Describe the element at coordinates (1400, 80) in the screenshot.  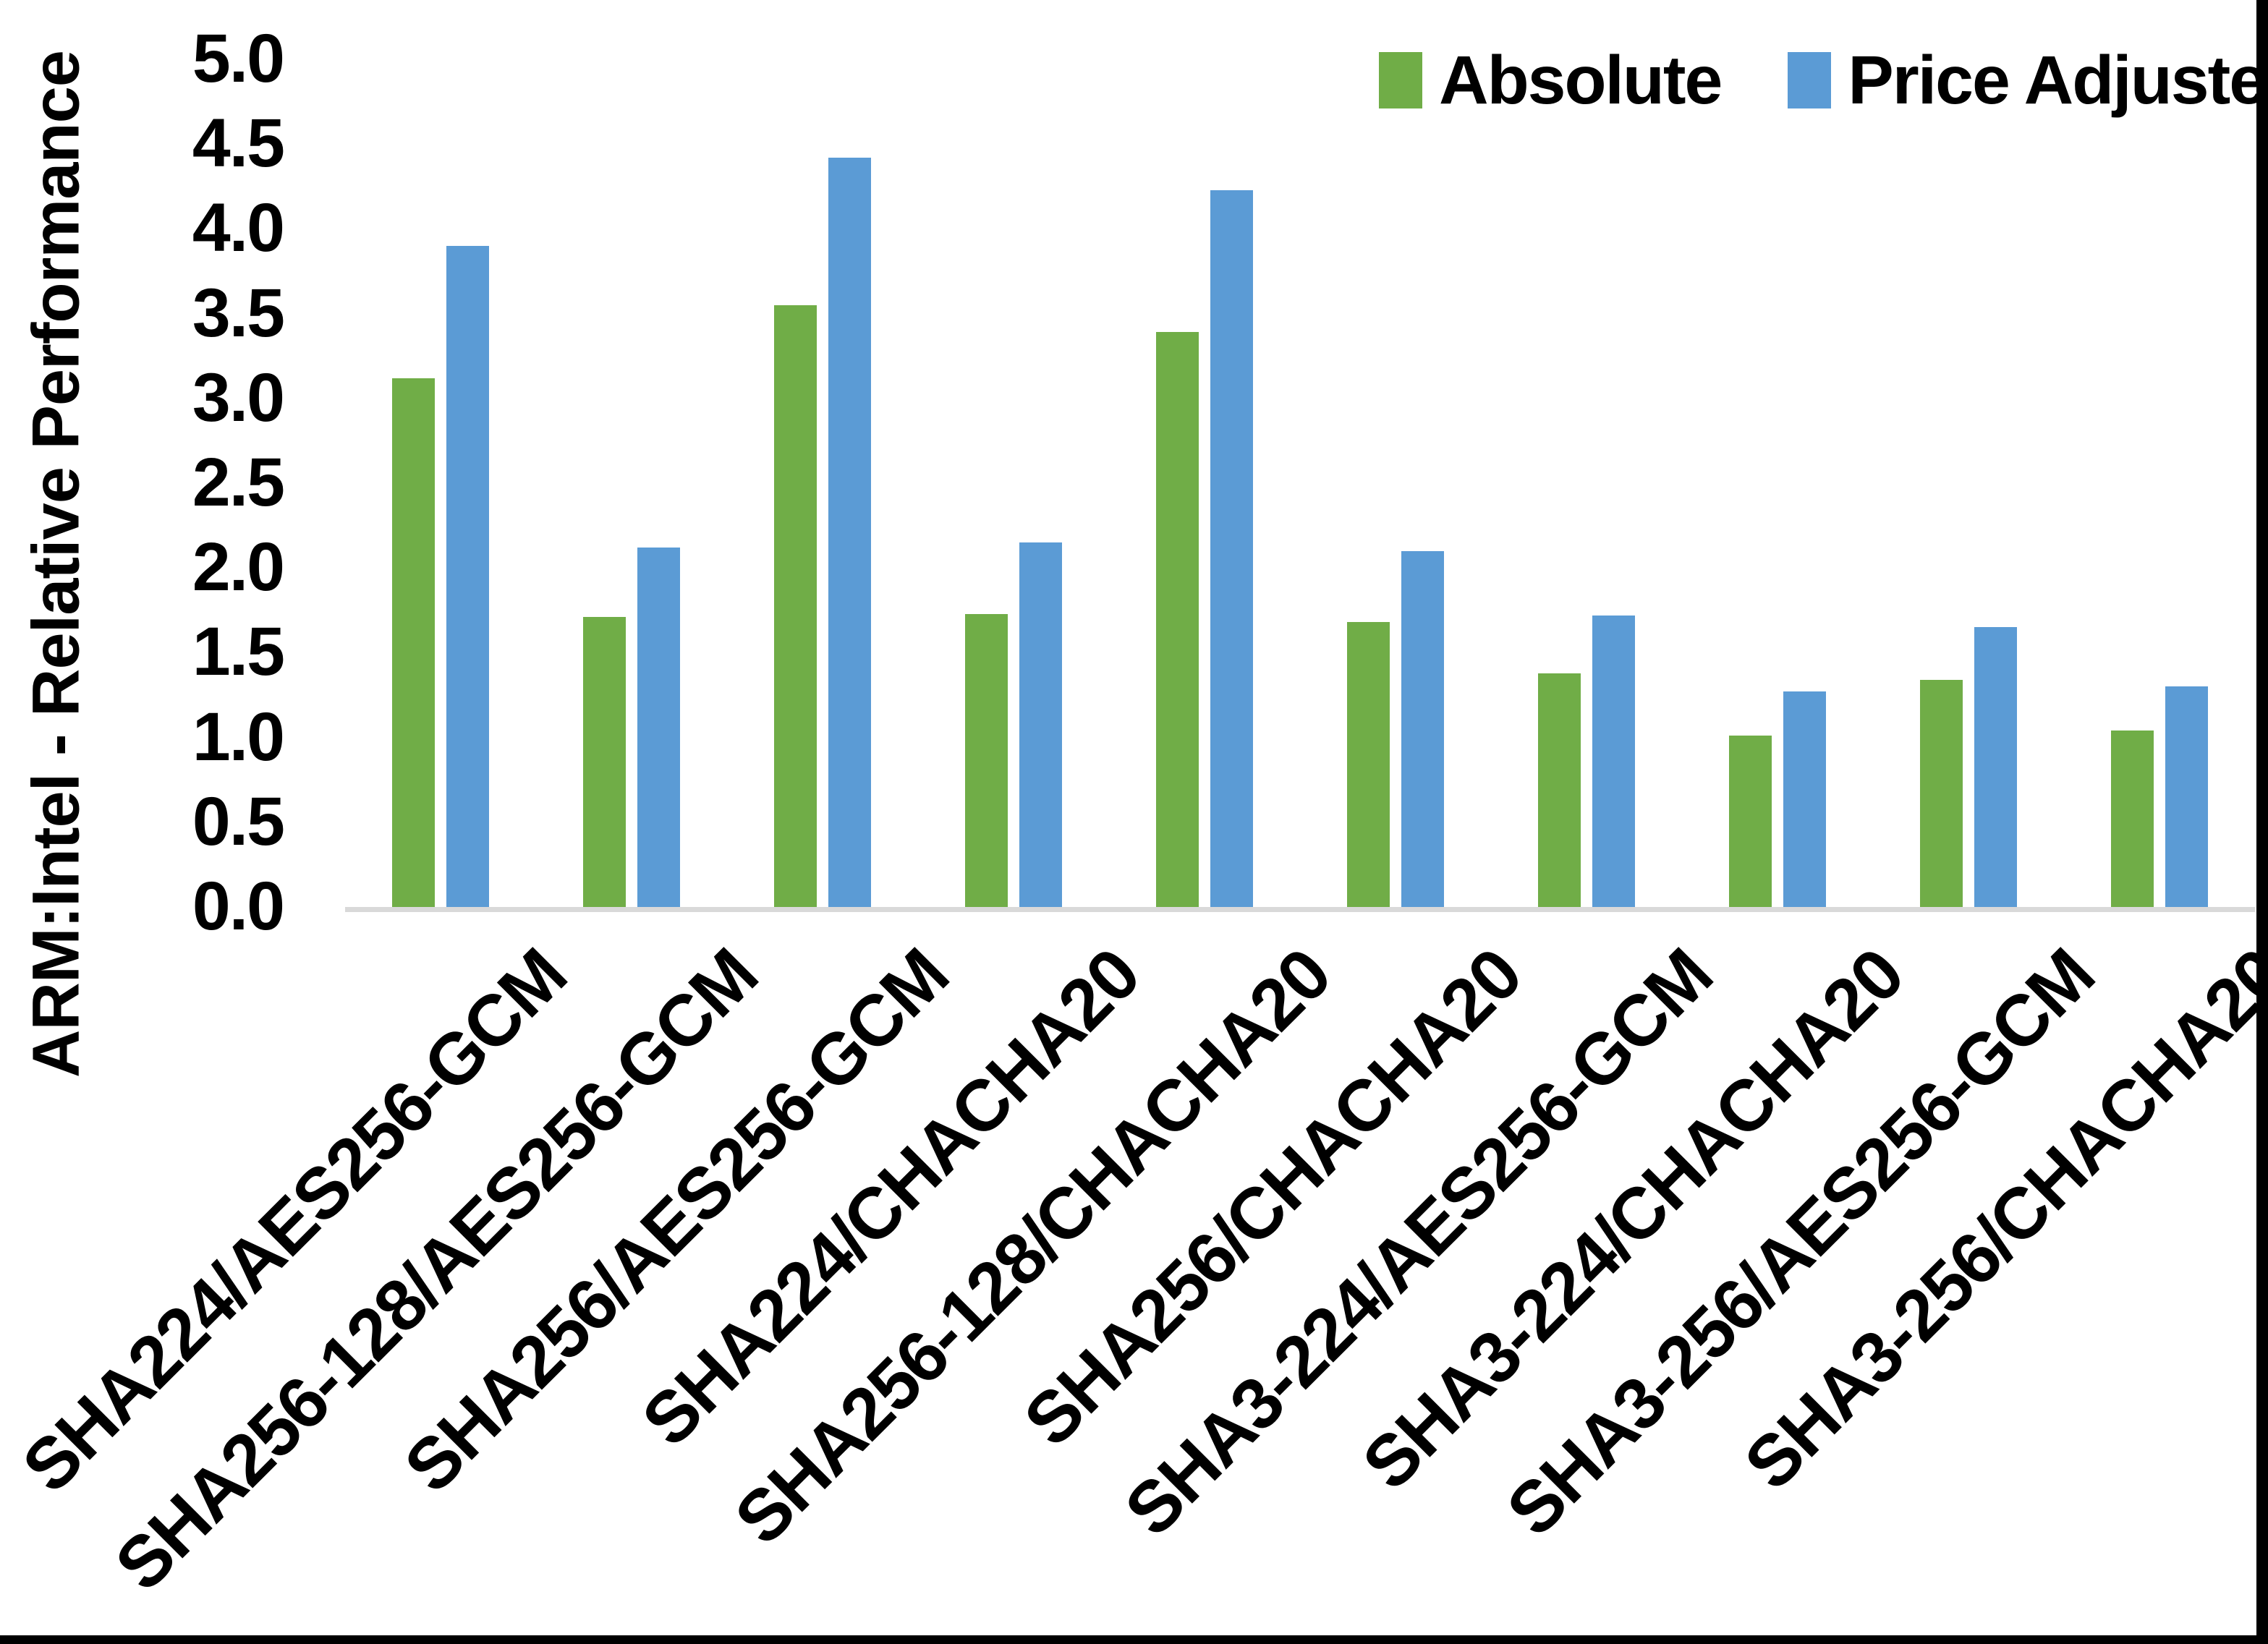
I see `legend-swatch-absolute` at that location.